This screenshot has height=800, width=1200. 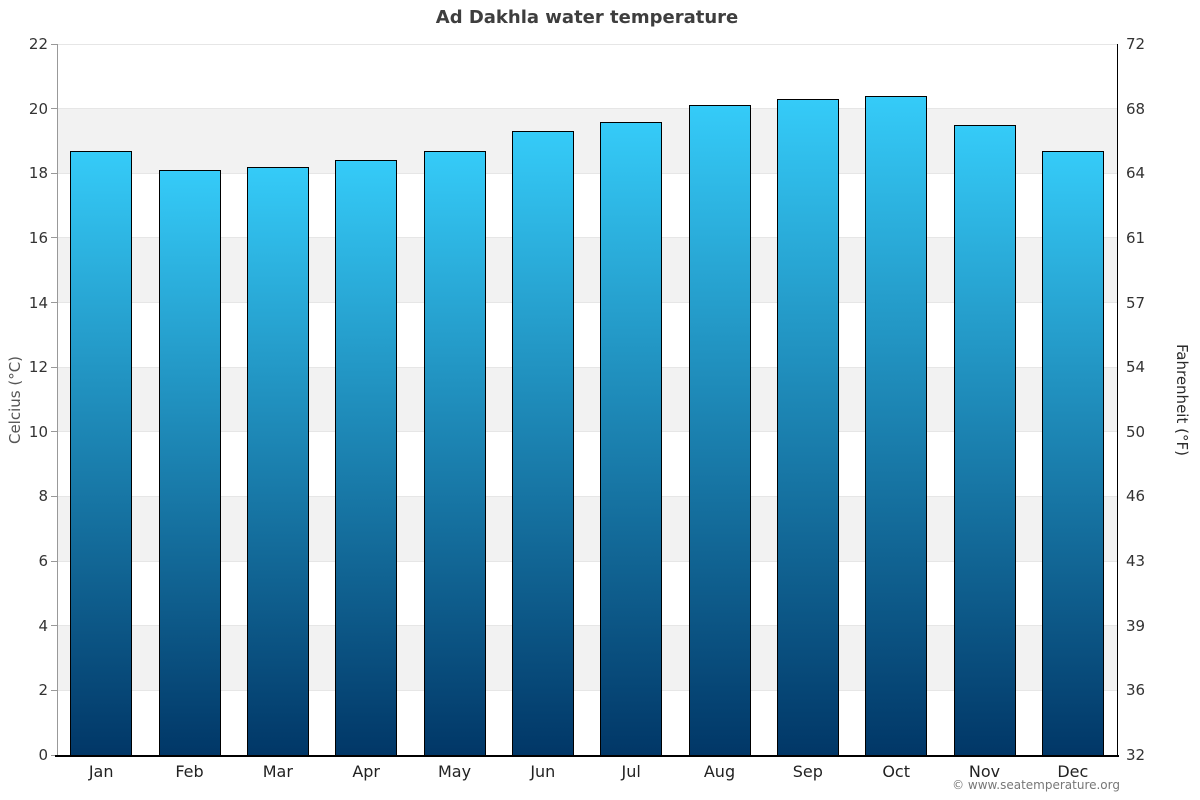 I want to click on y-tick-label-fahrenheit: 54, so click(x=1136, y=367).